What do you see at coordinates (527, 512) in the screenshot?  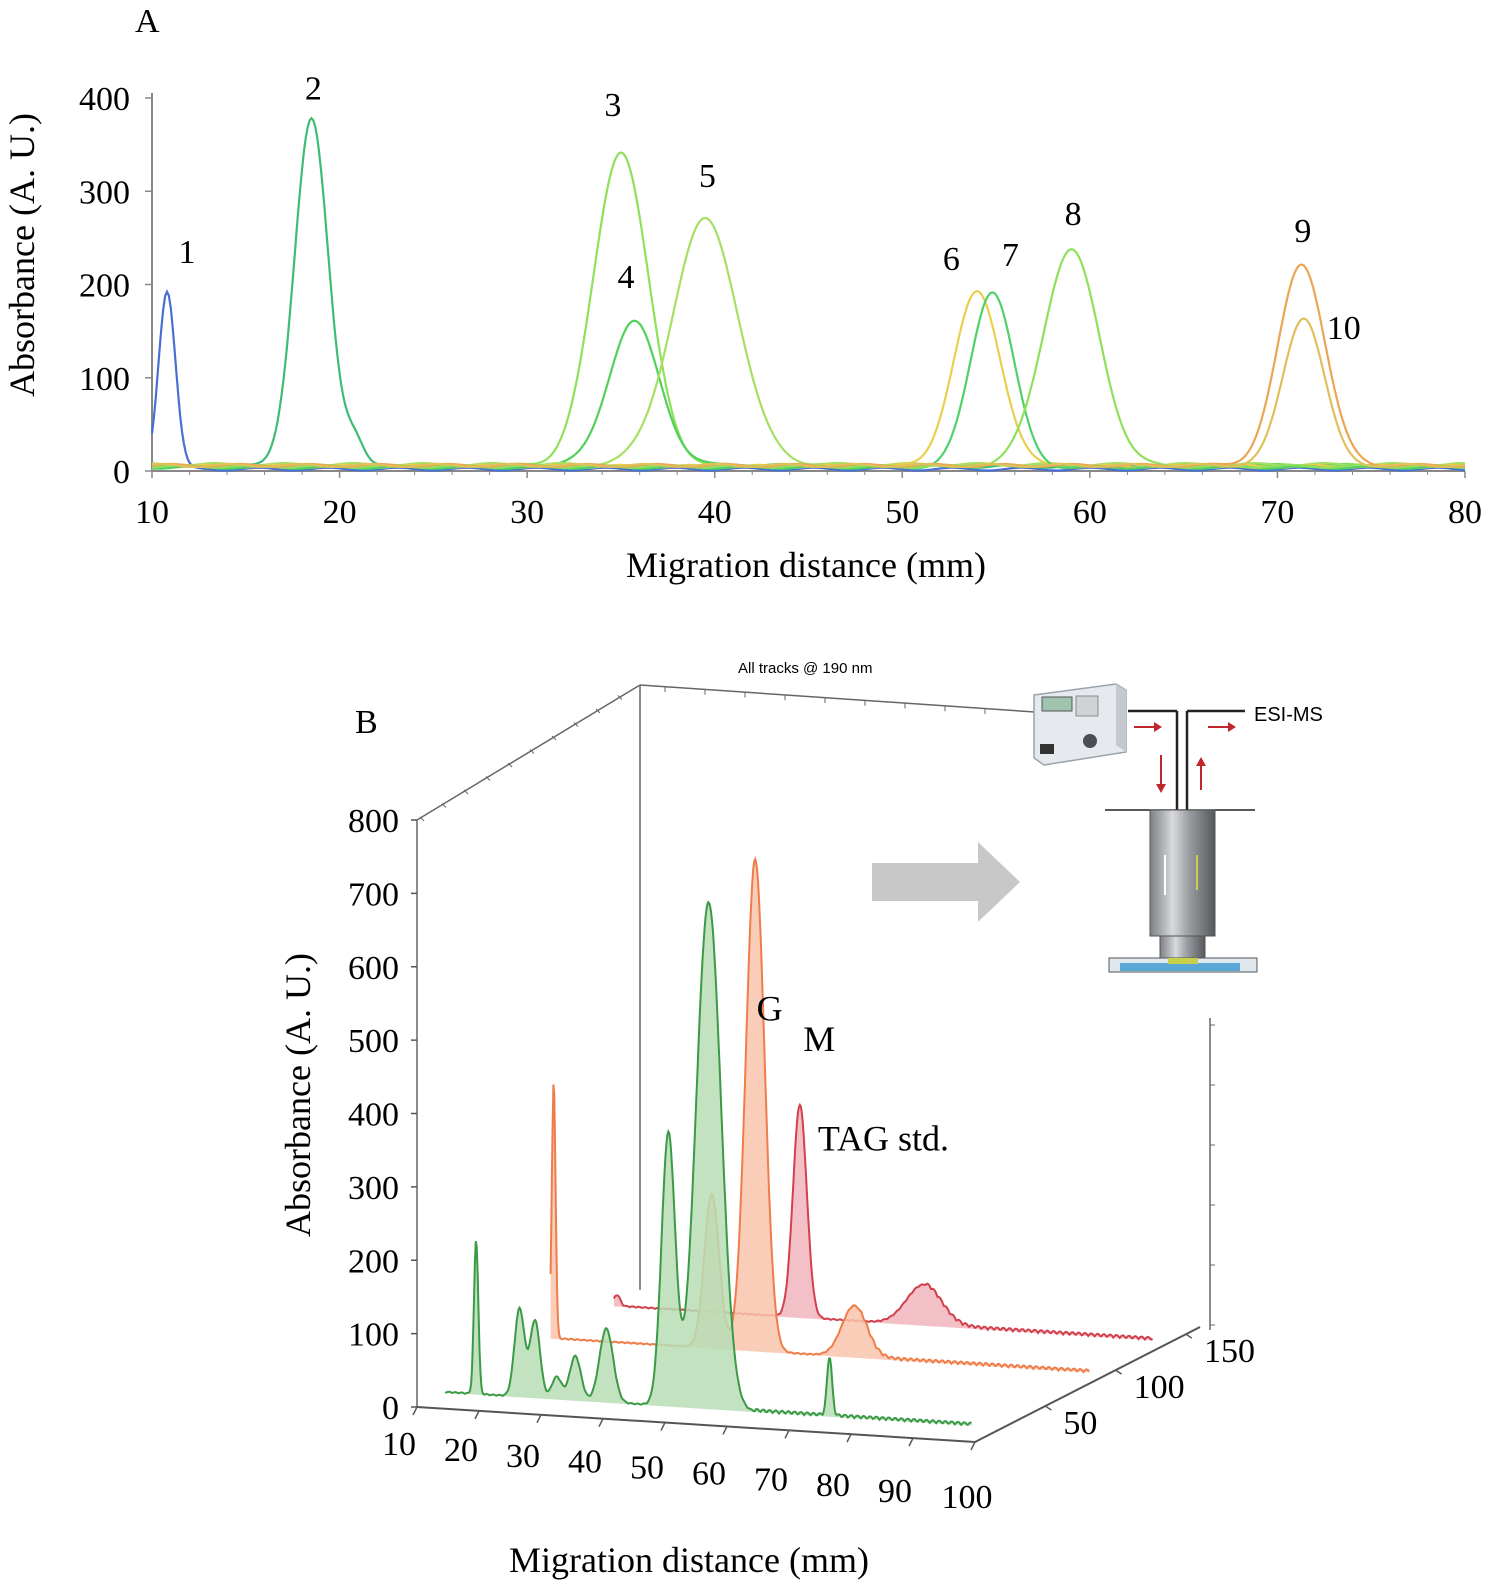 I see `panel-a-x-tick-label: 30` at bounding box center [527, 512].